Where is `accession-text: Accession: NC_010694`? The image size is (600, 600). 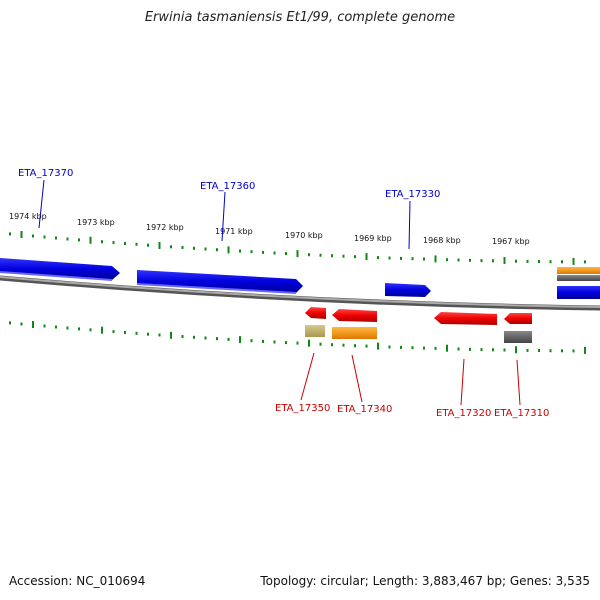 accession-text: Accession: NC_010694 is located at coordinates (77, 581).